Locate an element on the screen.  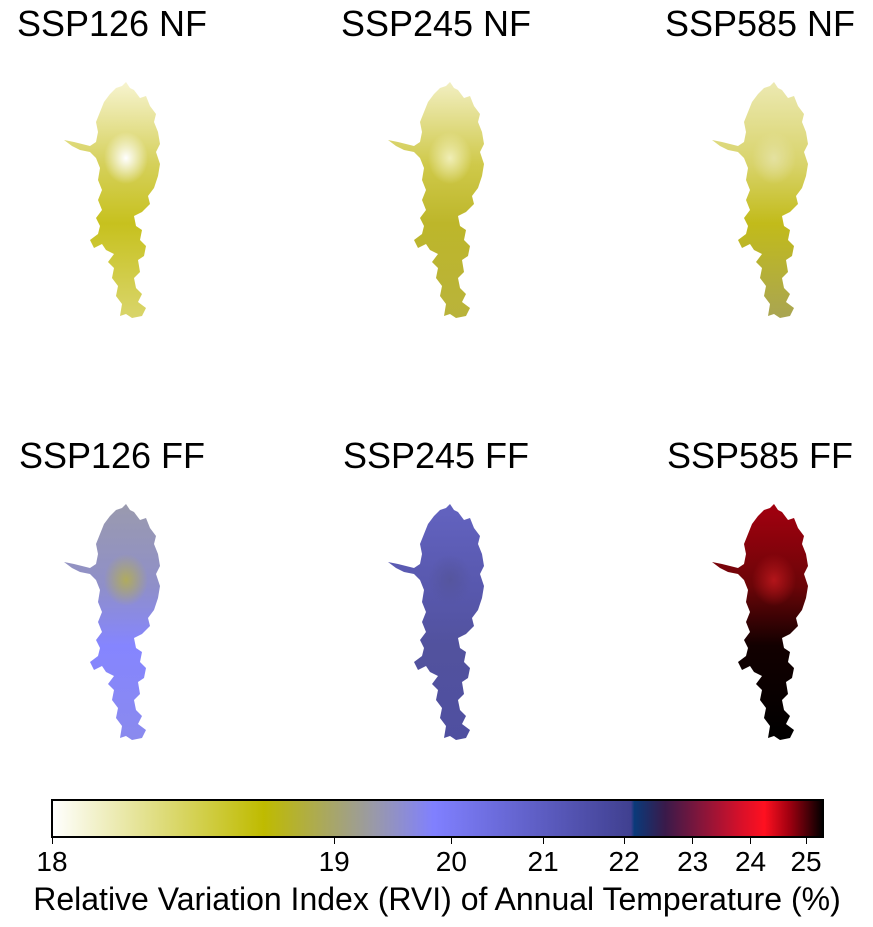
colorbar-tick-label: 23 is located at coordinates (693, 861).